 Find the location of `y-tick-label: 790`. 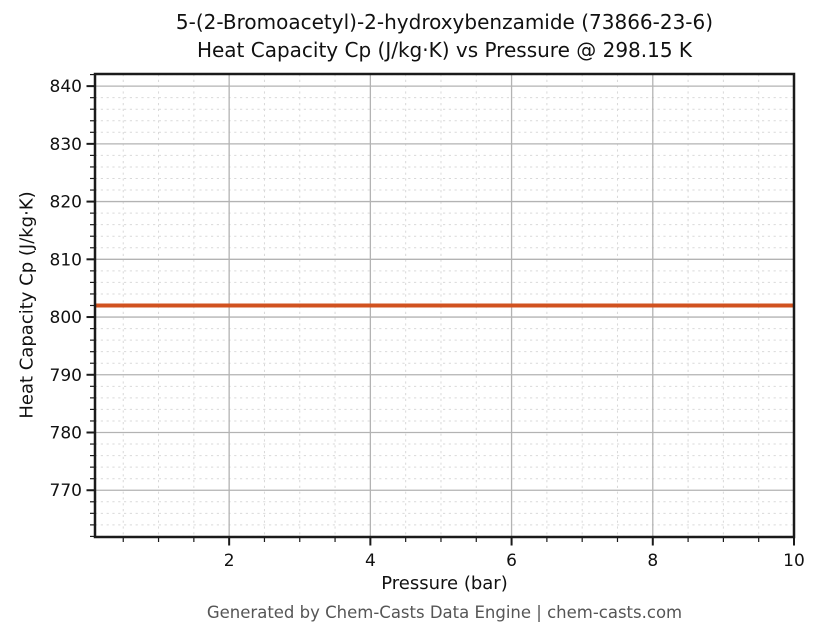

y-tick-label: 790 is located at coordinates (66, 376).